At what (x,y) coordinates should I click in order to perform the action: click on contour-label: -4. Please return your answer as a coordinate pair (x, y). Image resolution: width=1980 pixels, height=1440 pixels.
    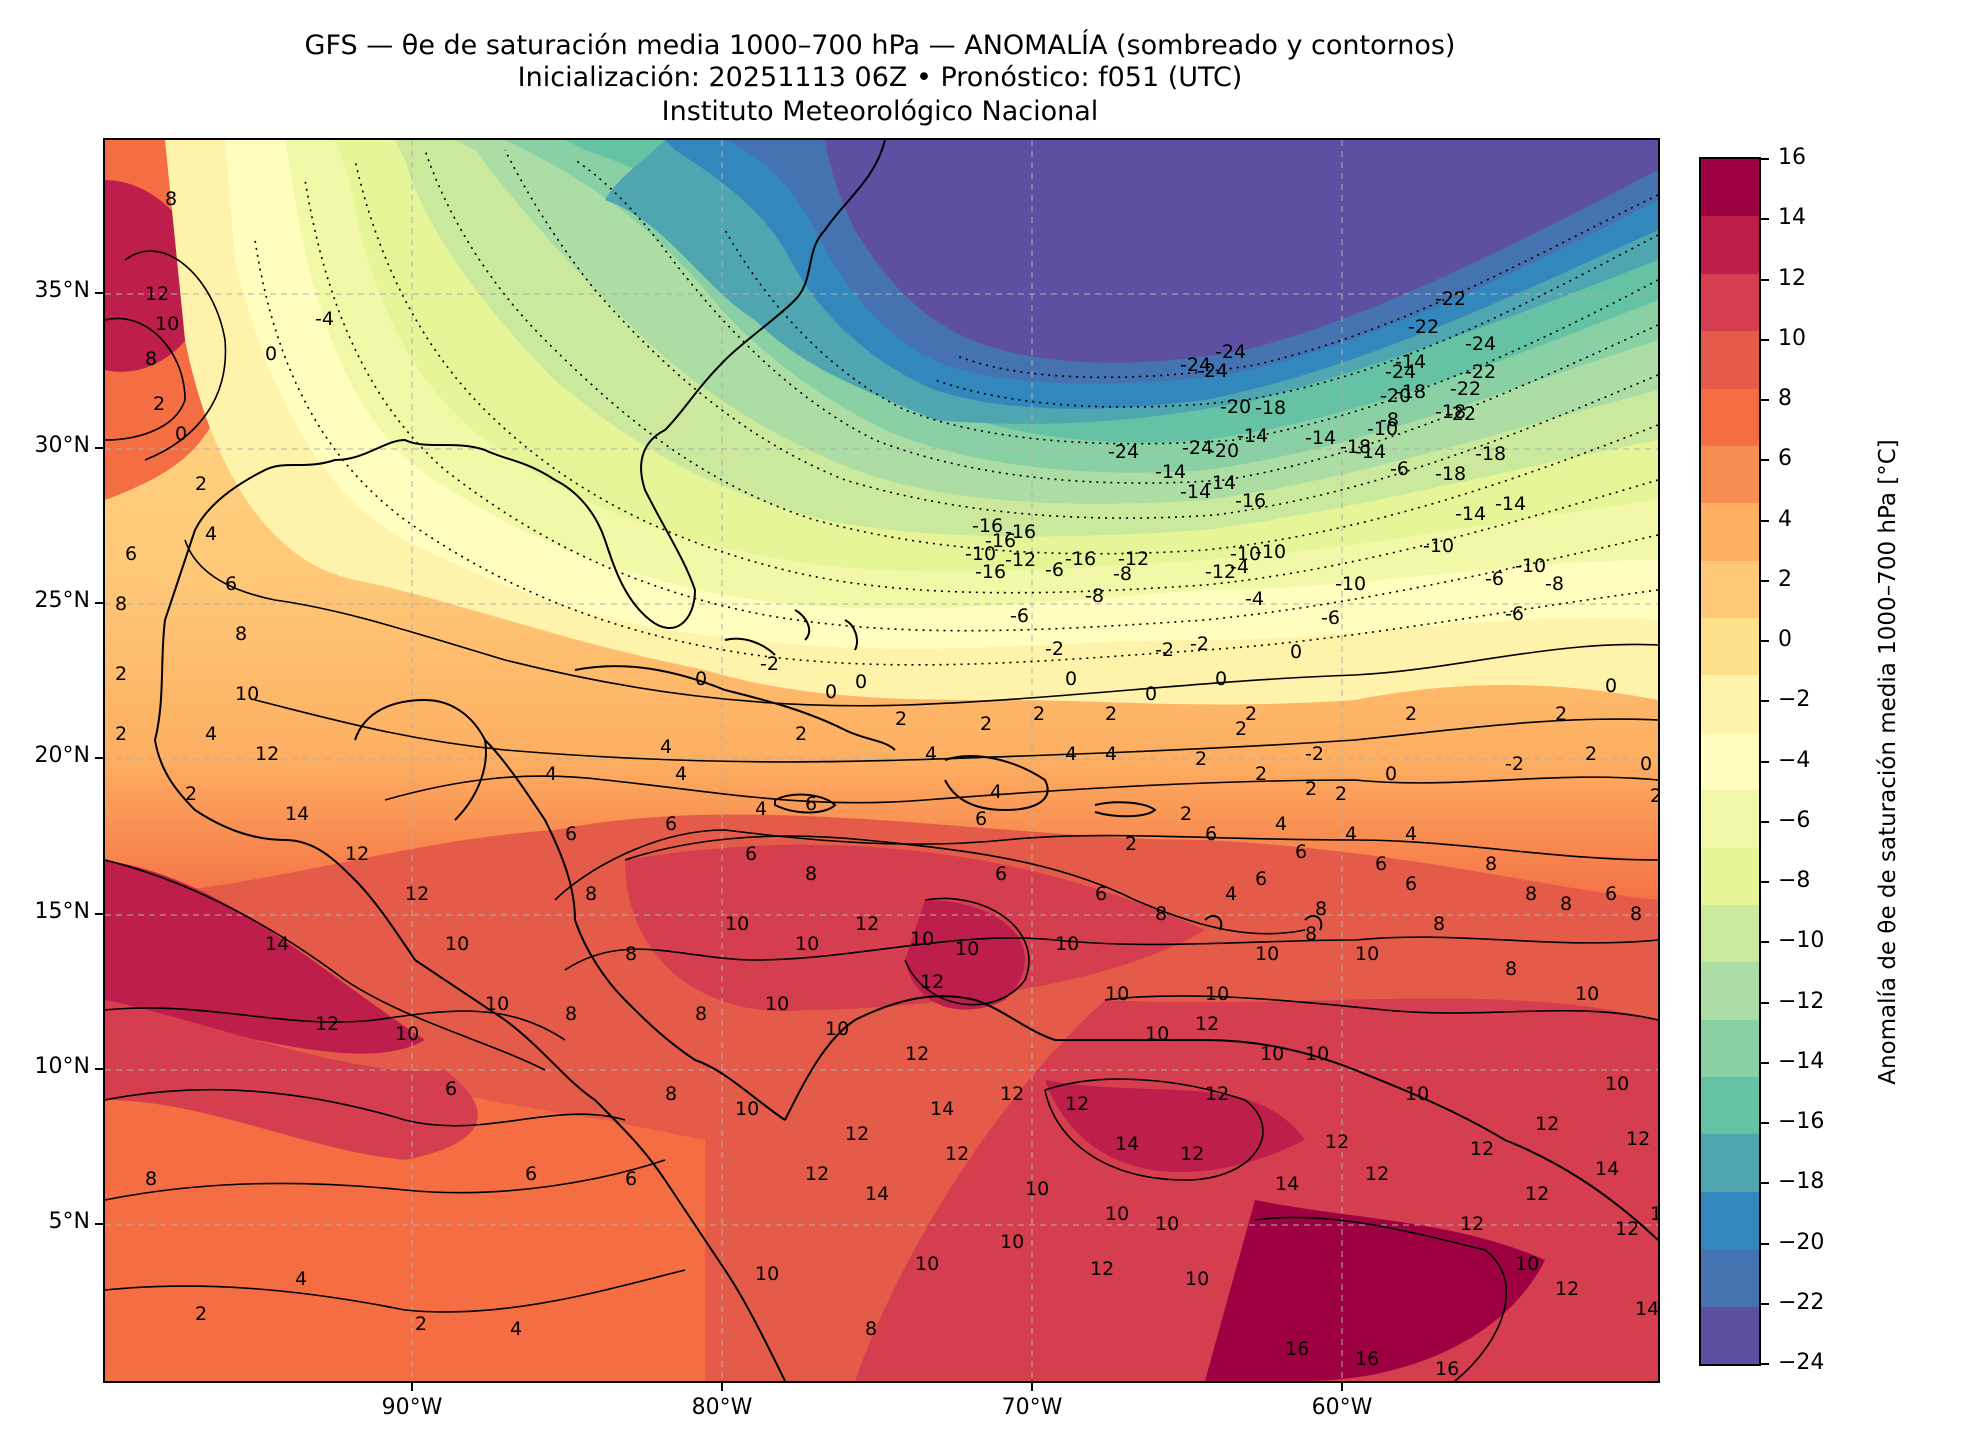
    Looking at the image, I should click on (1254, 599).